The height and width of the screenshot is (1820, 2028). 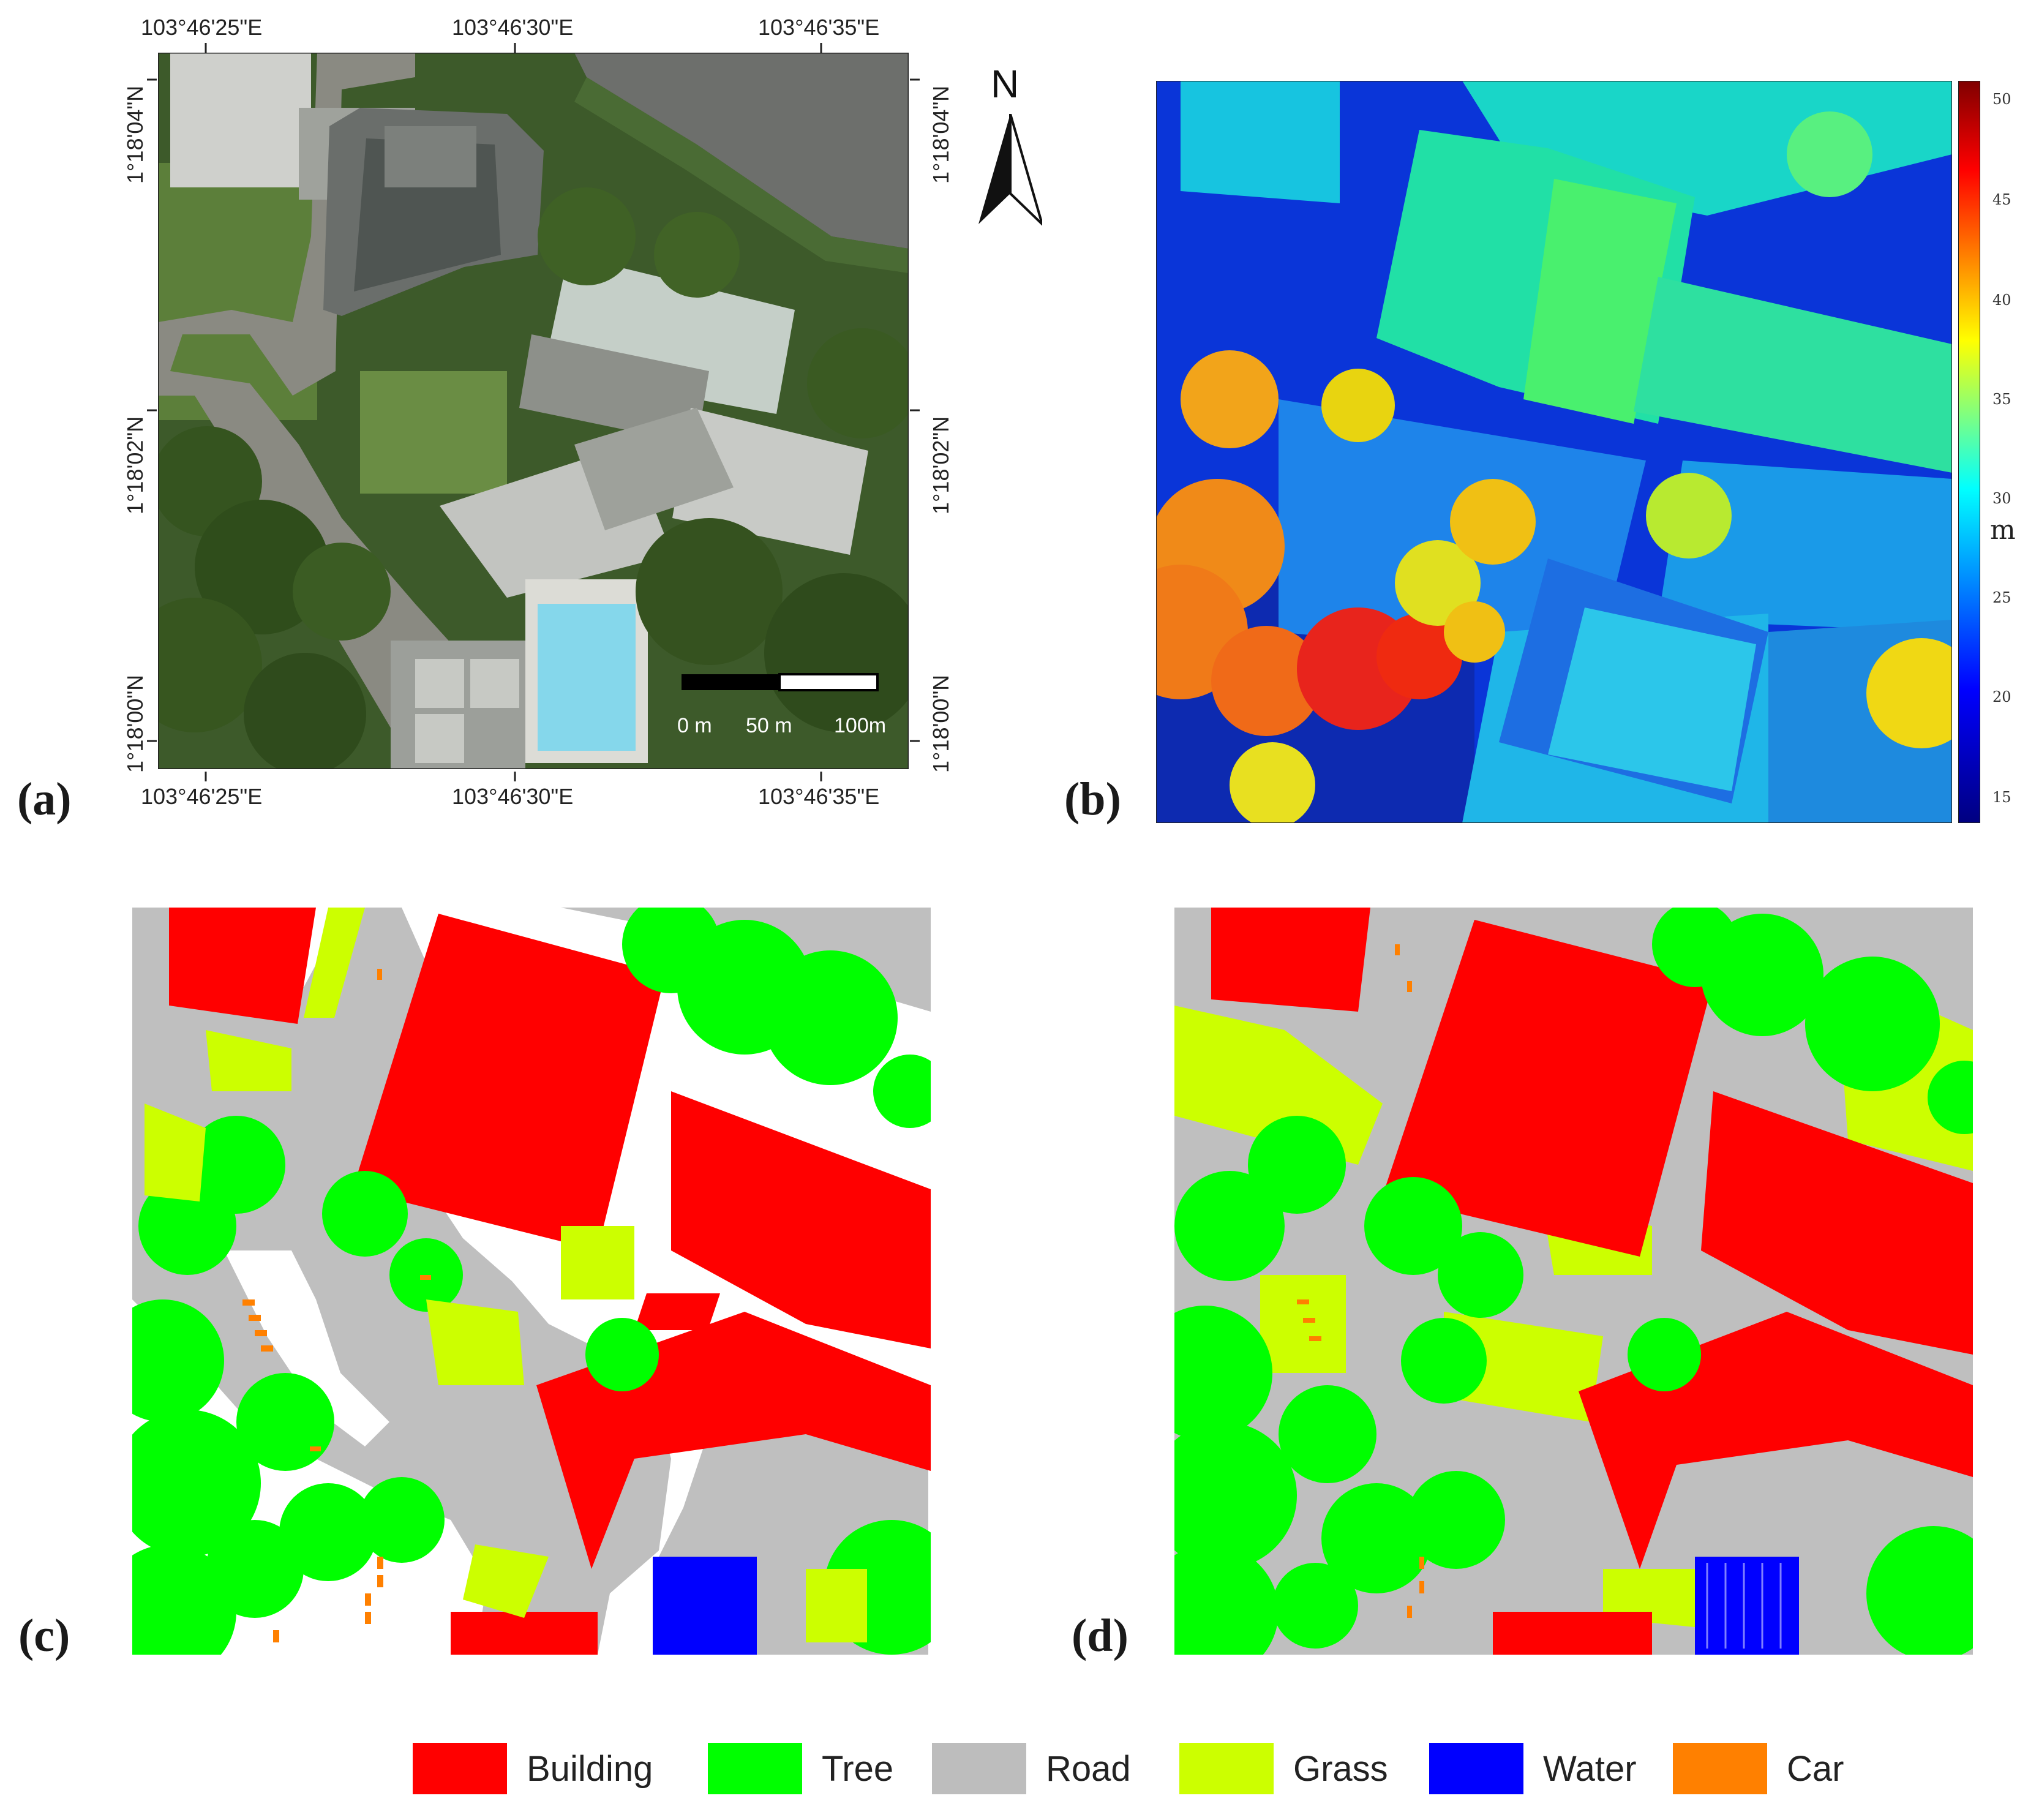 I want to click on lat-left-2: 1°18'02"N, so click(x=135, y=465).